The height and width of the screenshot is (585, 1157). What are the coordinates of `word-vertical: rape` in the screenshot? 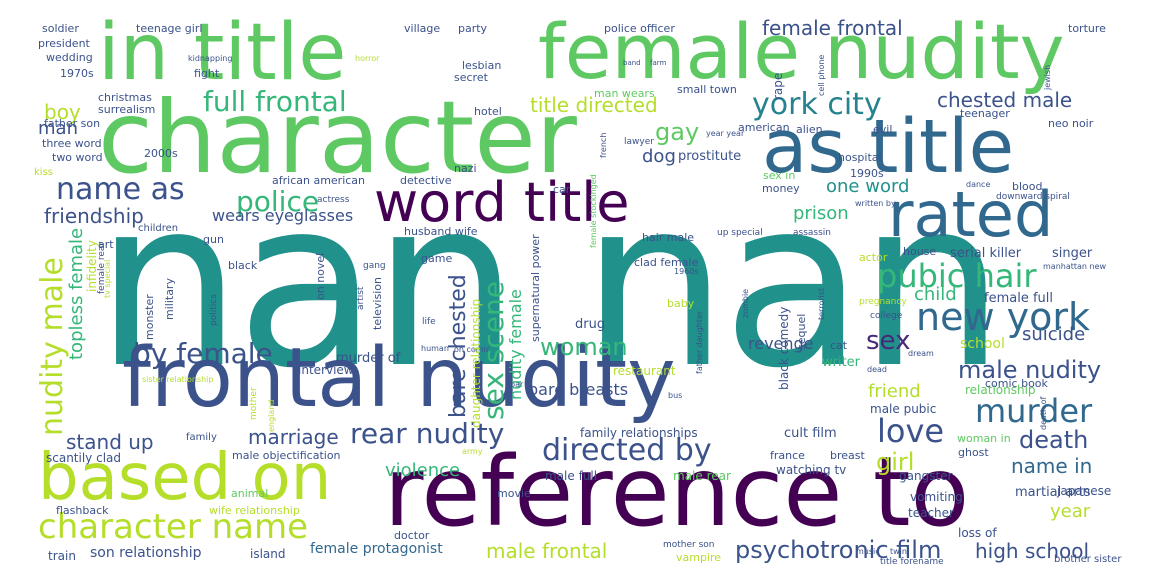 It's located at (778, 86).